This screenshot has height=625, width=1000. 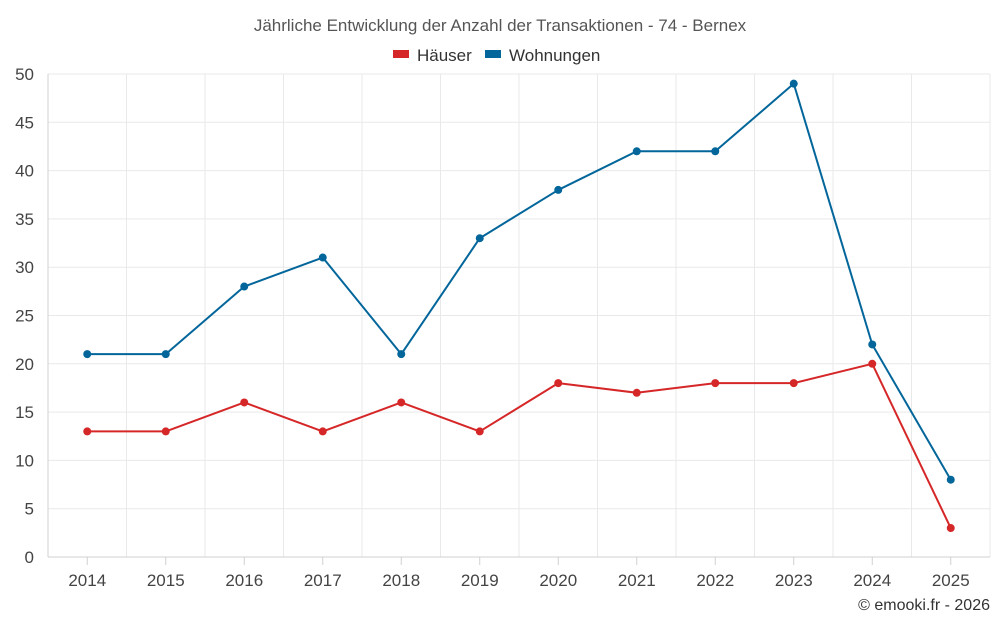 What do you see at coordinates (493, 54) in the screenshot?
I see `legend-swatch-wohnungen` at bounding box center [493, 54].